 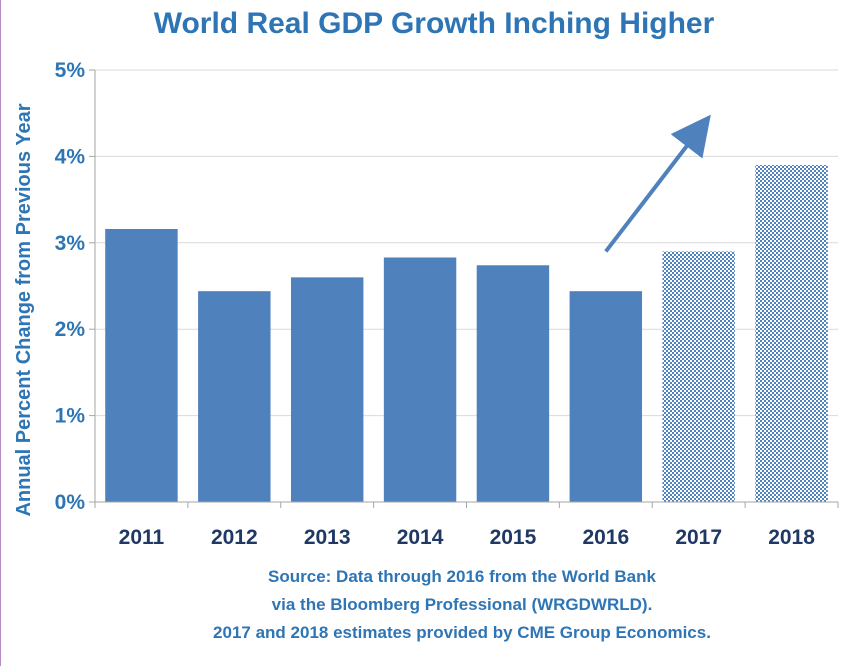 What do you see at coordinates (791, 537) in the screenshot?
I see `x-category-label-2018: 2018` at bounding box center [791, 537].